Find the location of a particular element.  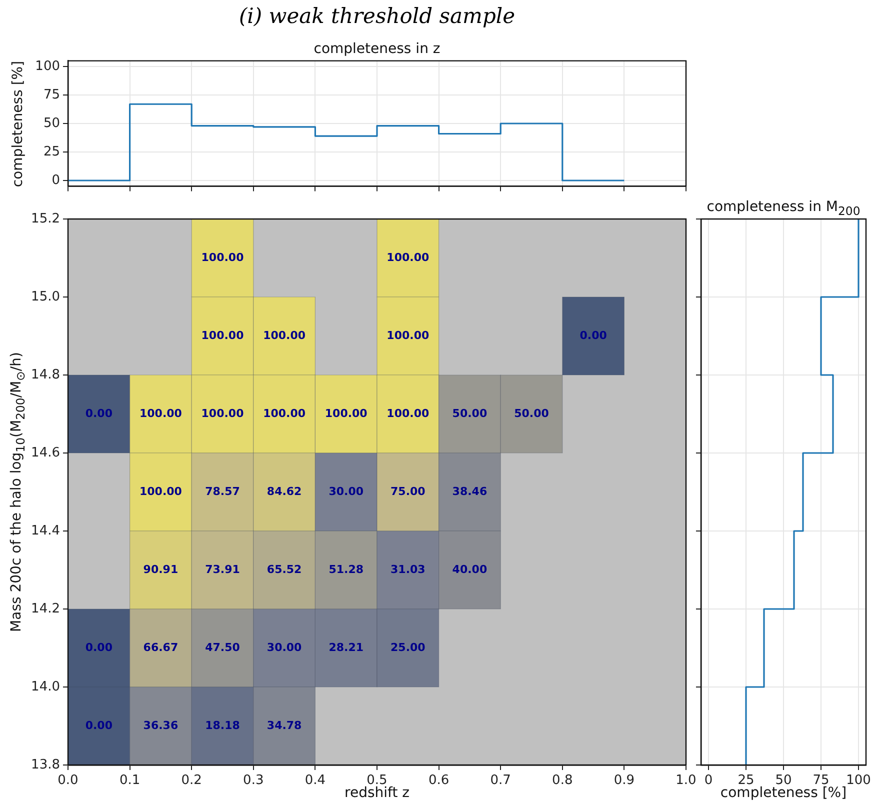

y-tick-label: 100 is located at coordinates (47, 66).